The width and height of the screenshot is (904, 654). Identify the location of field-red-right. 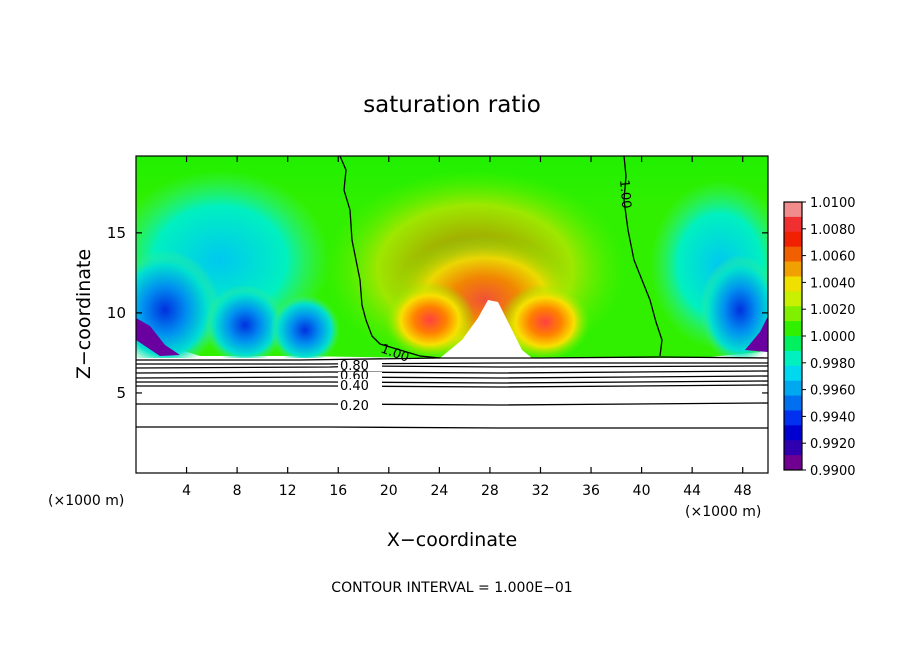
(545, 322).